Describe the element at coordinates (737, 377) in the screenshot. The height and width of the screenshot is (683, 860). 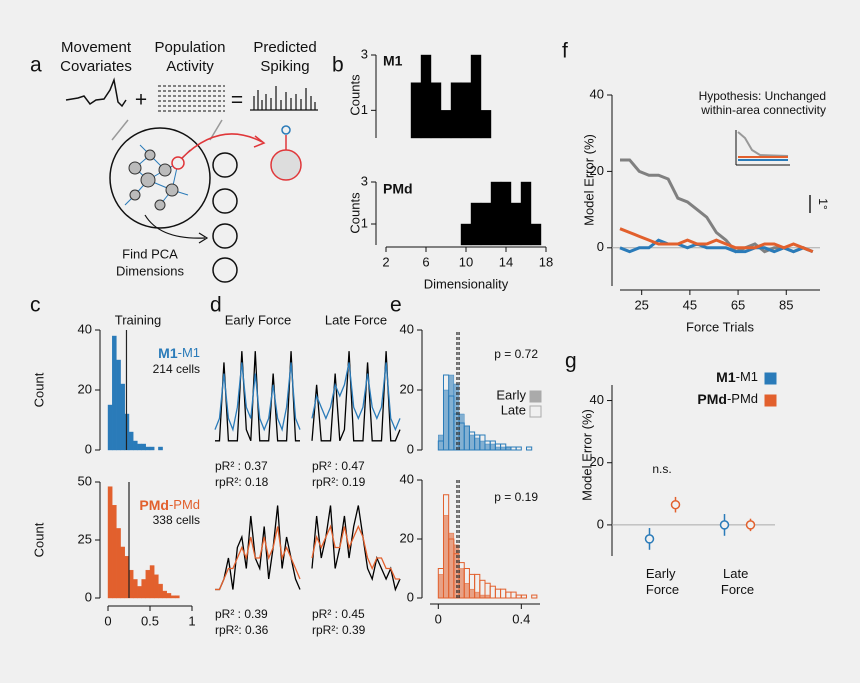
I see `series-name: M1-M1` at that location.